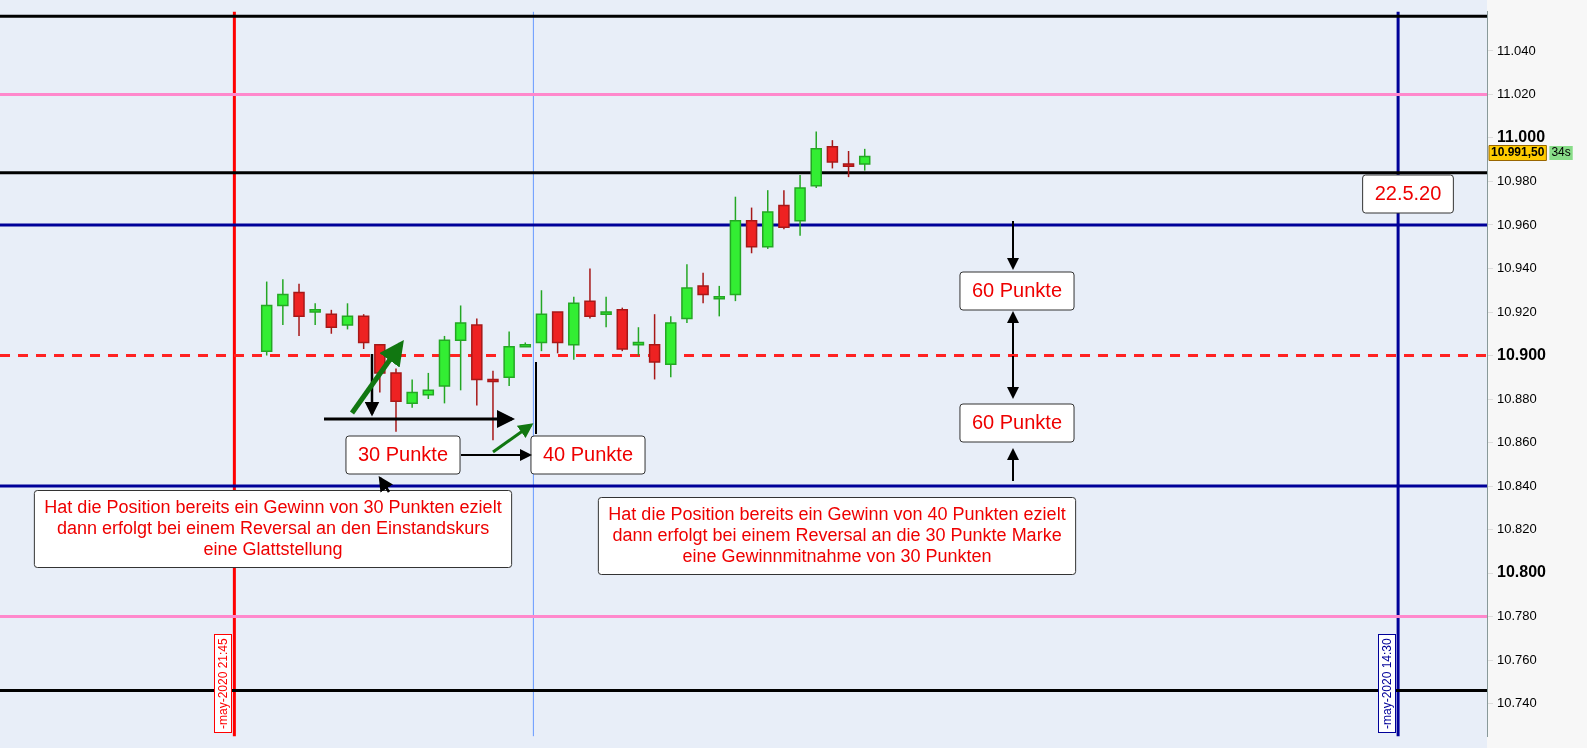 This screenshot has height=748, width=1587. Describe the element at coordinates (1517, 616) in the screenshot. I see `y-tick-label: 10.780` at that location.